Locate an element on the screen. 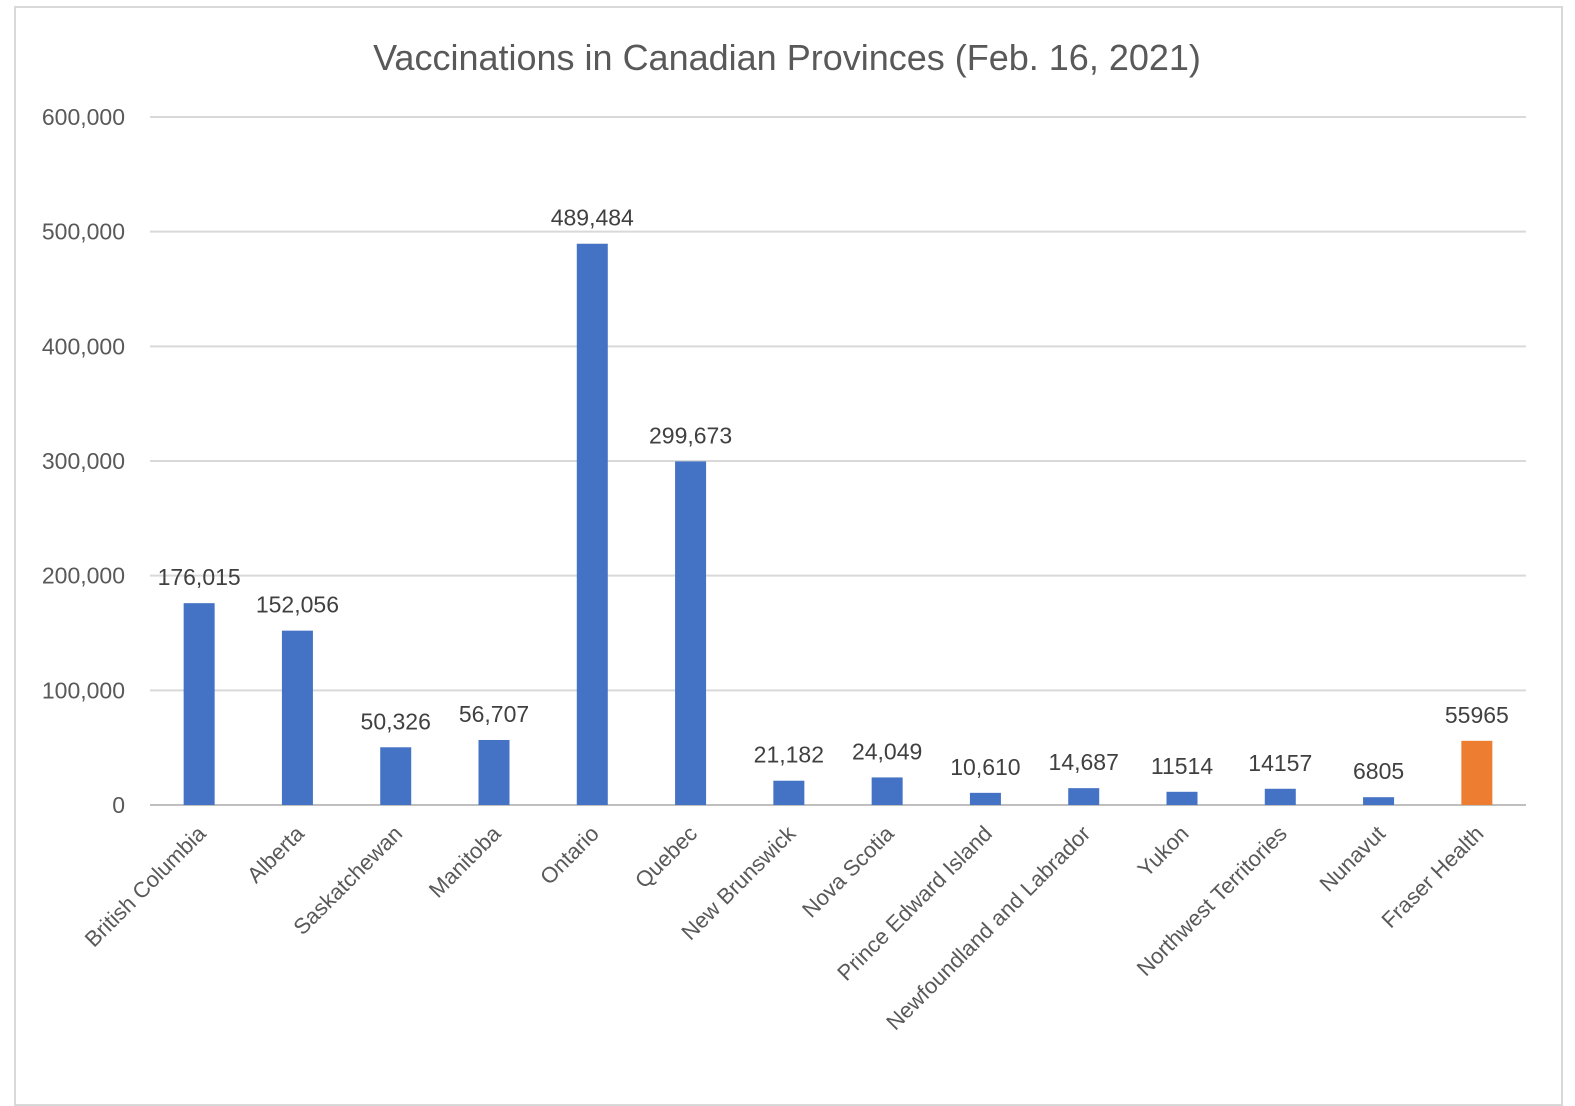  y-tick-label: 400,000 is located at coordinates (83, 346).